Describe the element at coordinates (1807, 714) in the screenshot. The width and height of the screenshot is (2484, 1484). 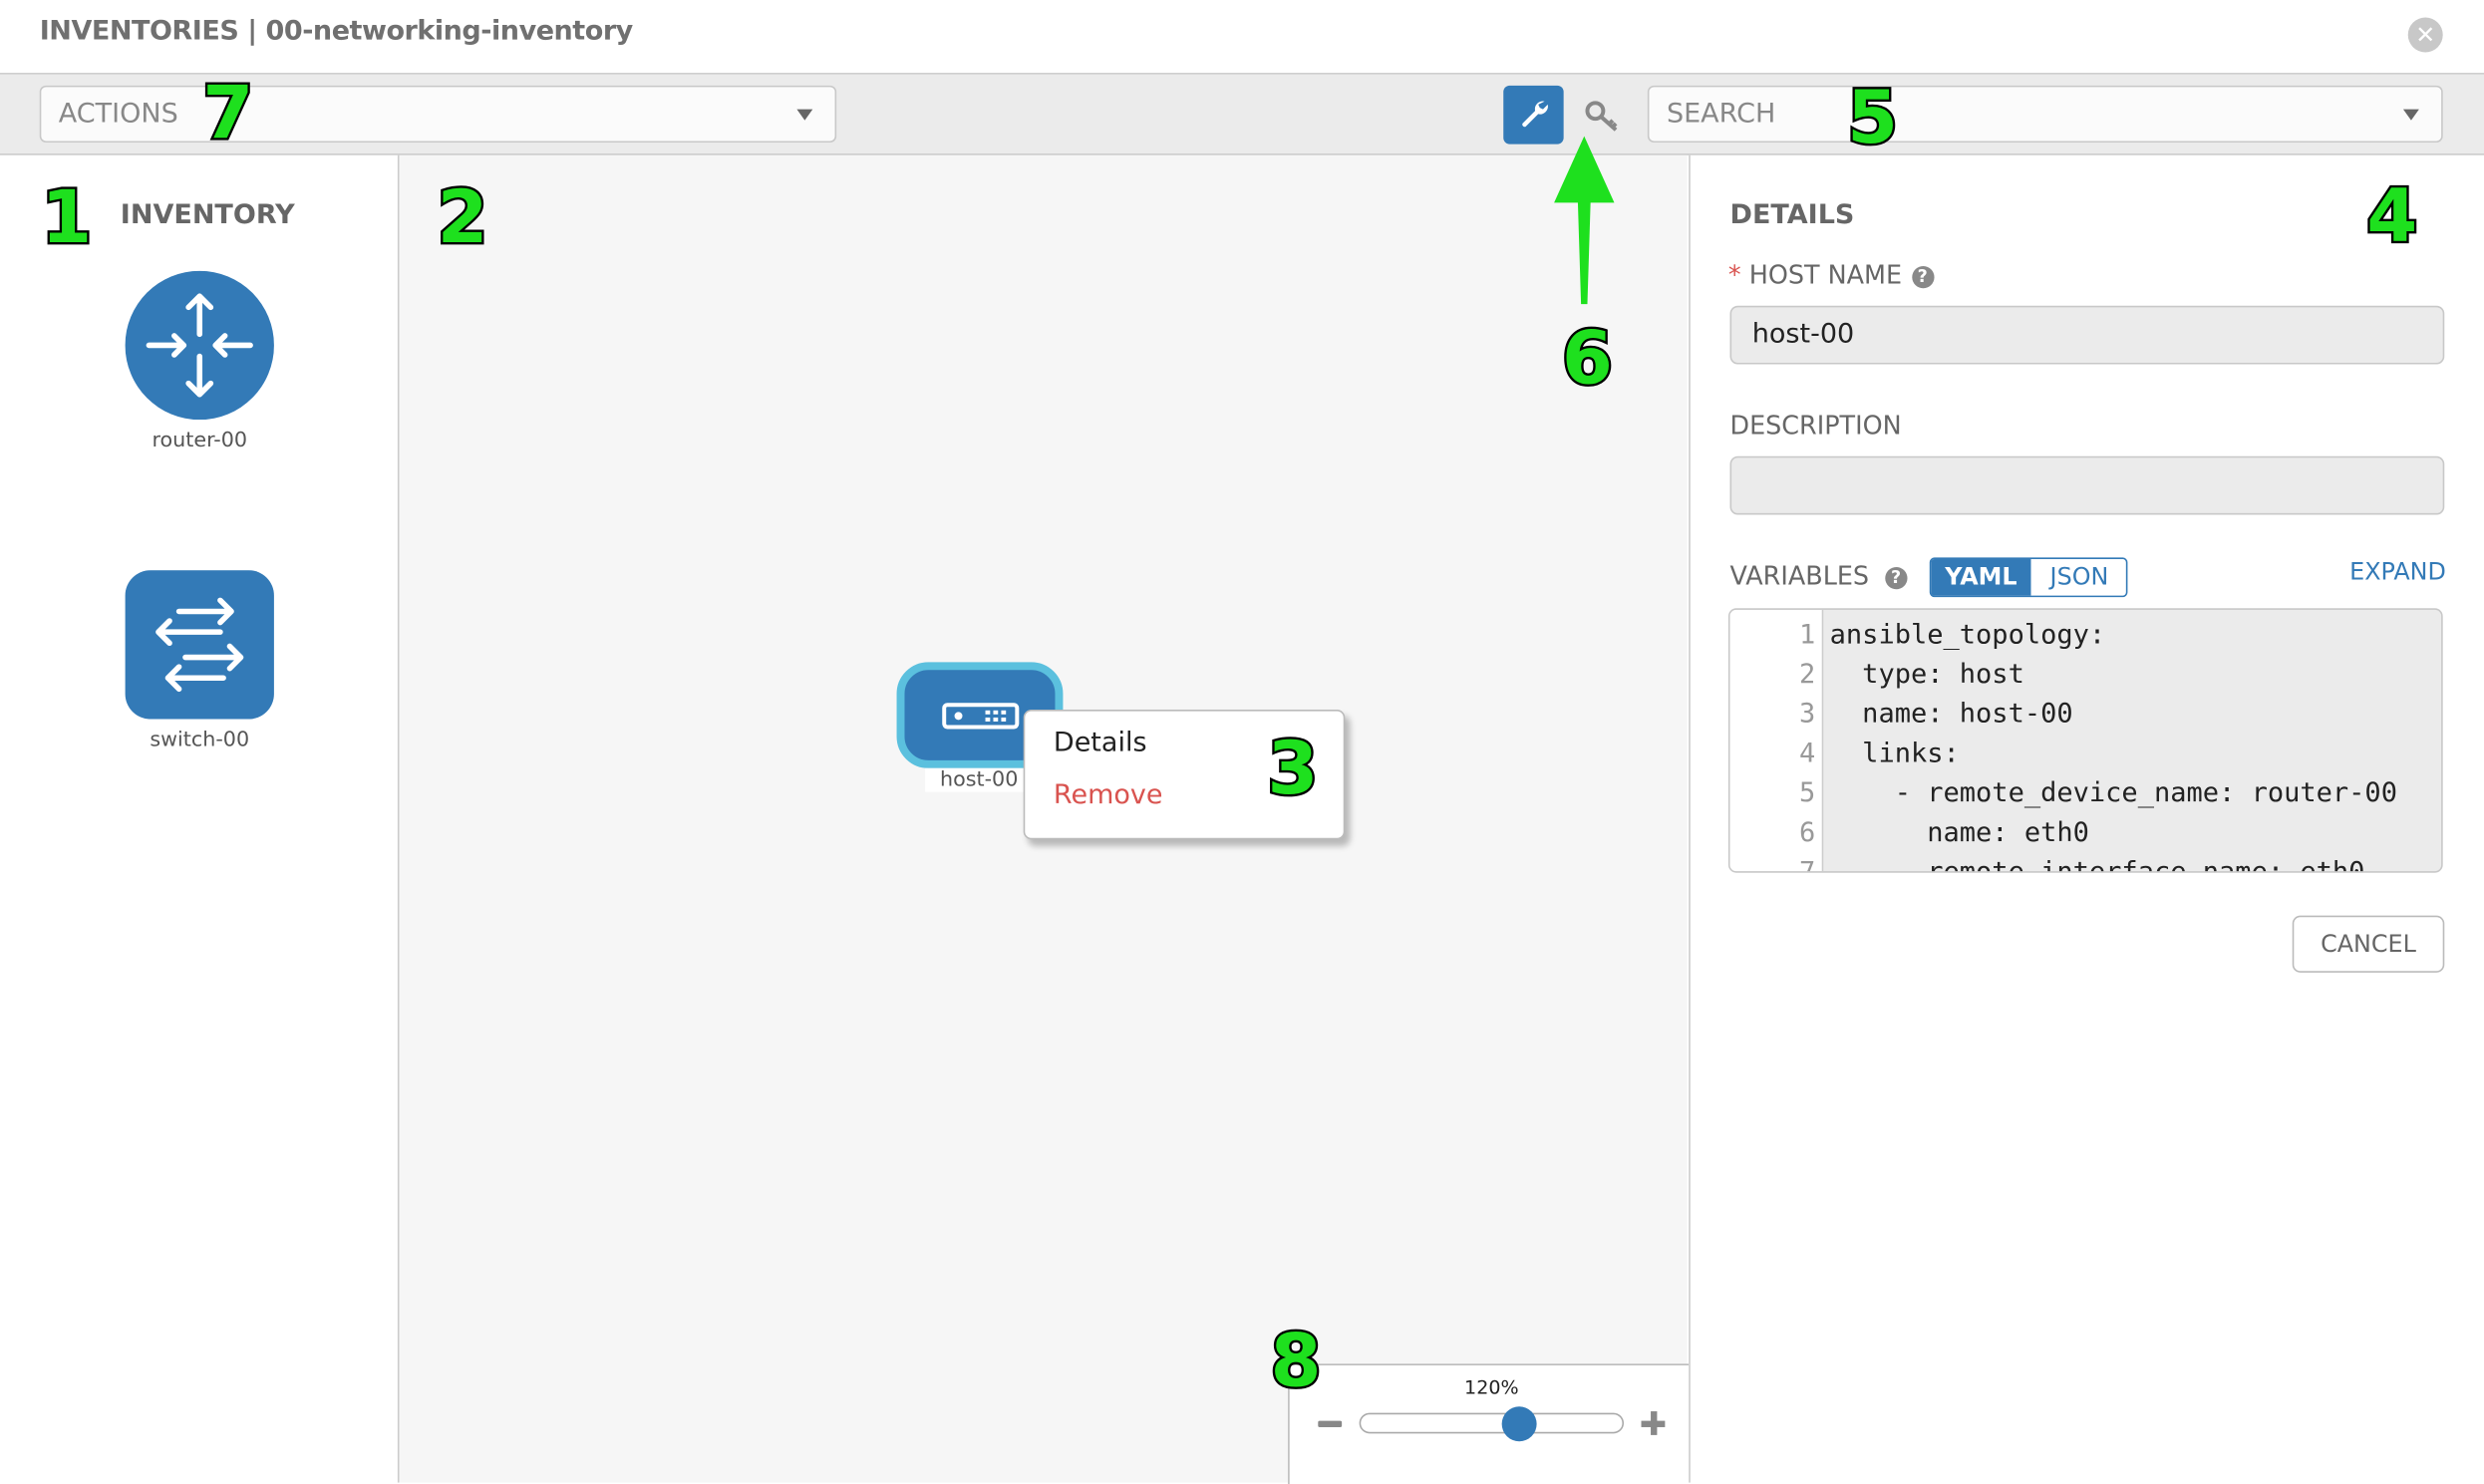
I see `line-number: 3` at that location.